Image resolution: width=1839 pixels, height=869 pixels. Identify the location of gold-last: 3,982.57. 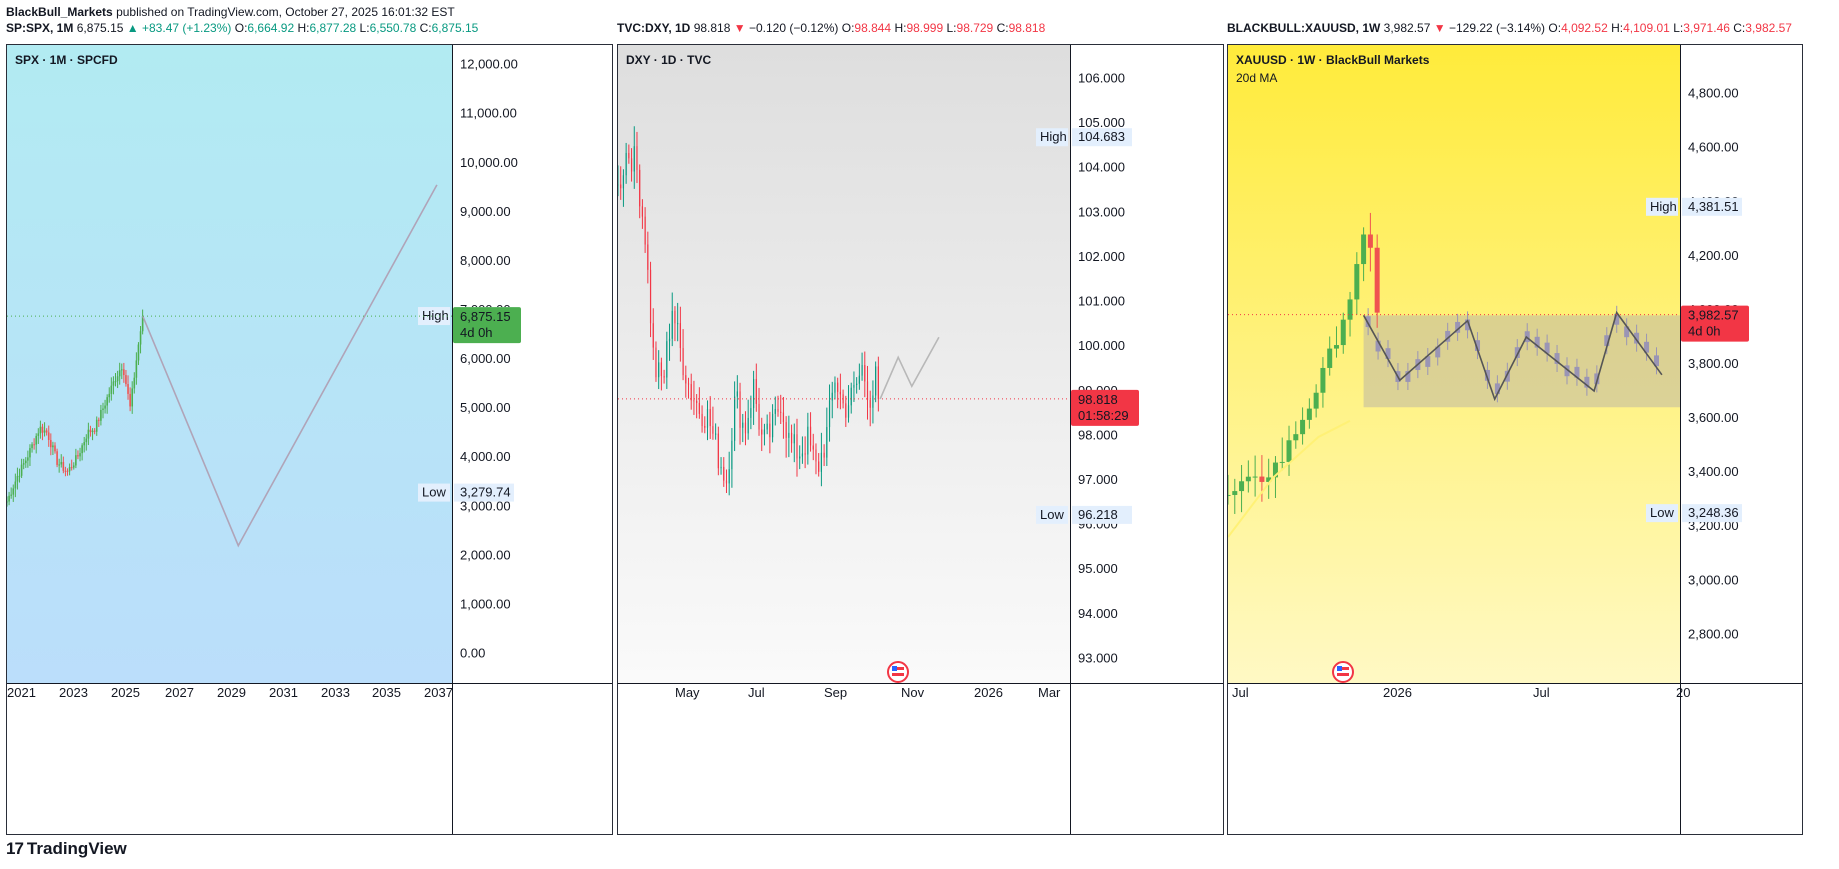
(1407, 28).